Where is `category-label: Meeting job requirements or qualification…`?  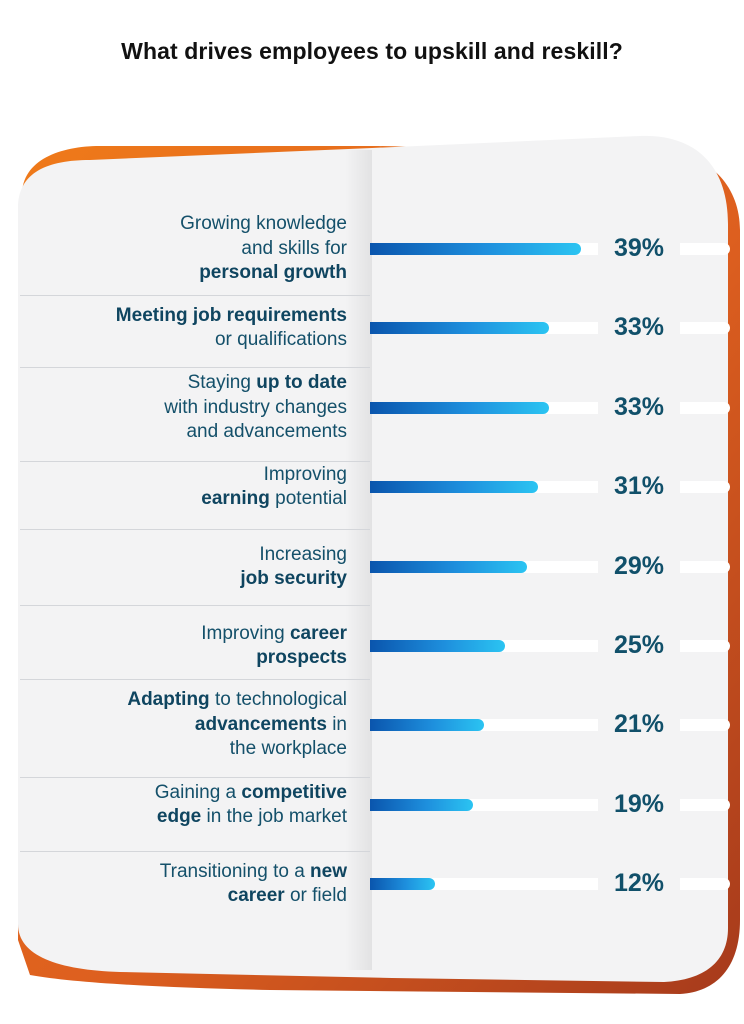
category-label: Meeting job requirements or qualification… is located at coordinates (193, 328).